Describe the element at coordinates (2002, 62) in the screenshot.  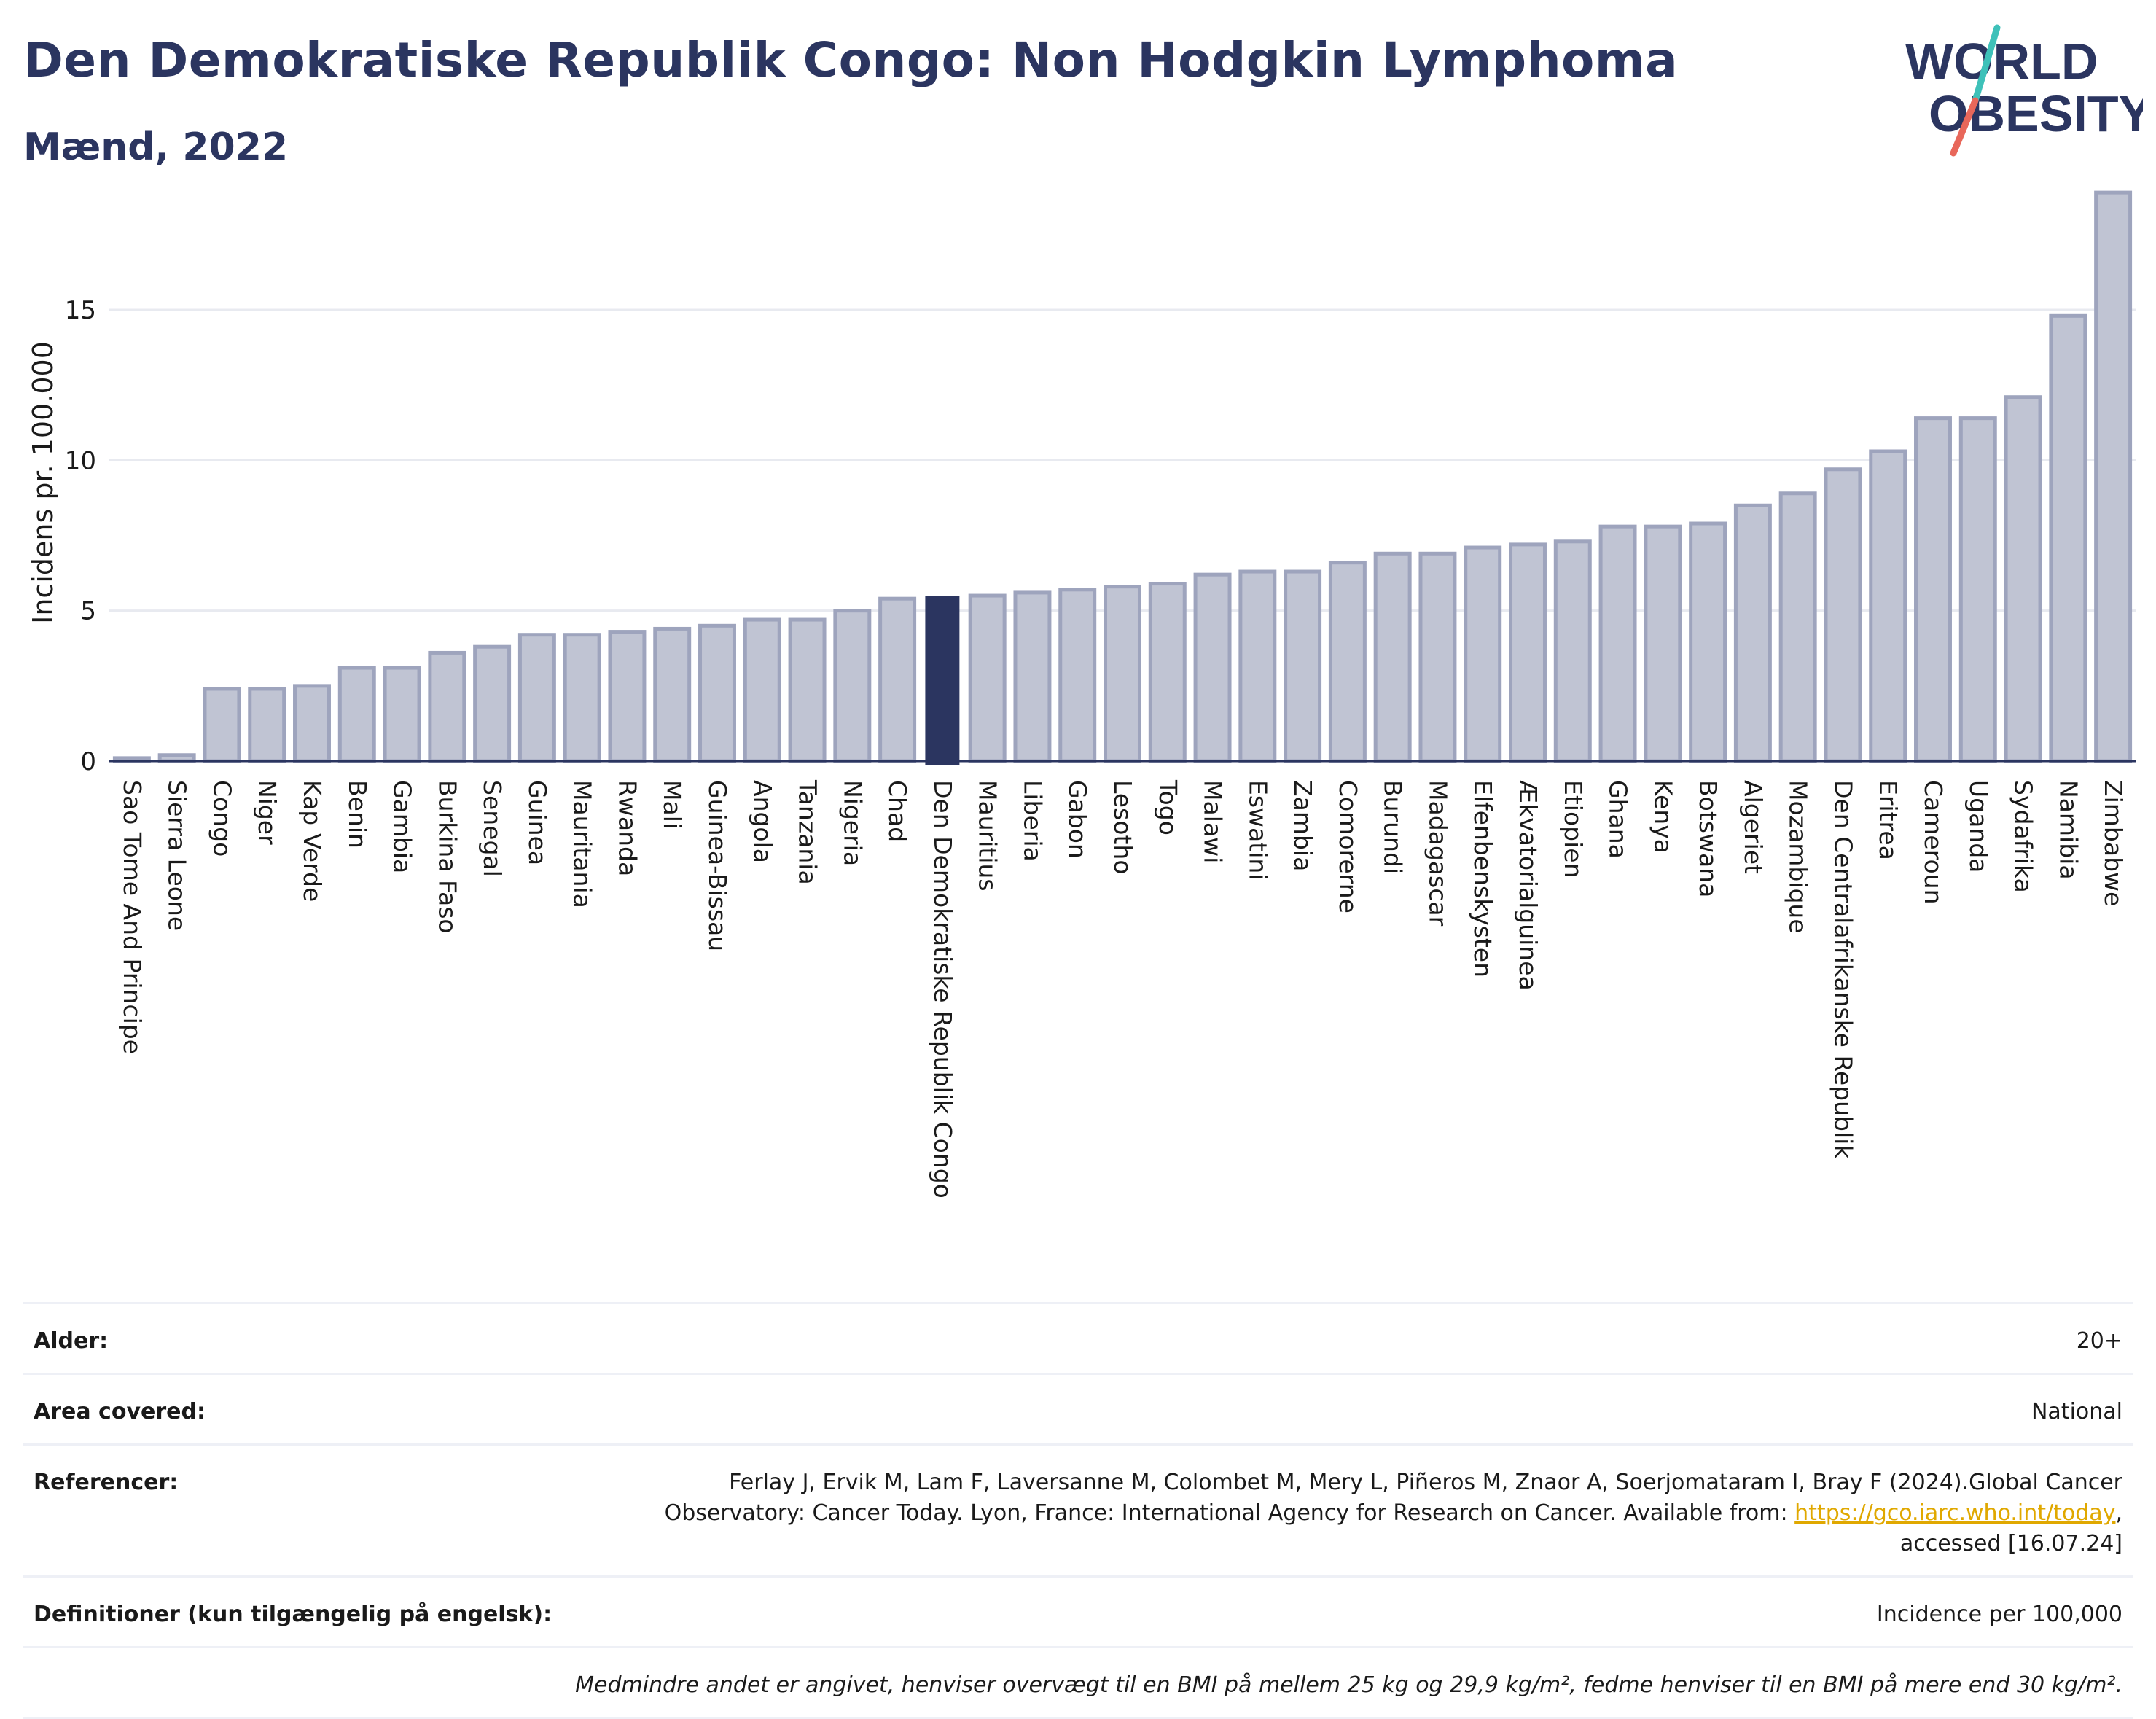
I see `logo-word-world: WORLD` at that location.